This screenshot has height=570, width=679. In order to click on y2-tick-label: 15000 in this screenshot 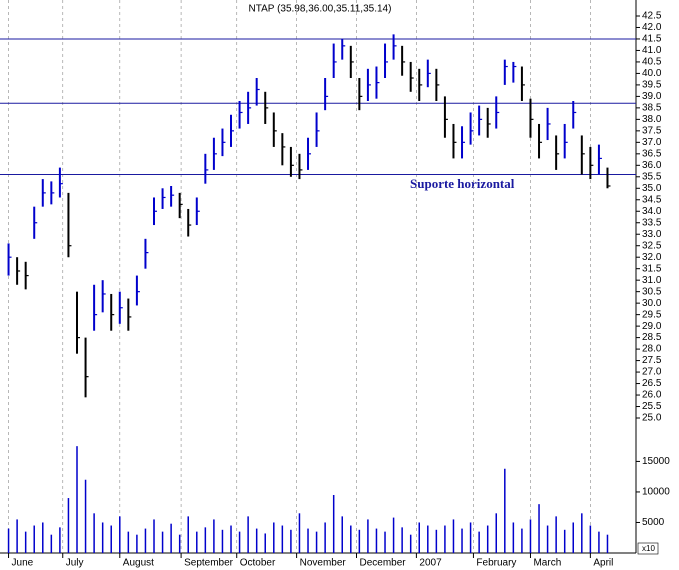, I will do `click(656, 461)`.